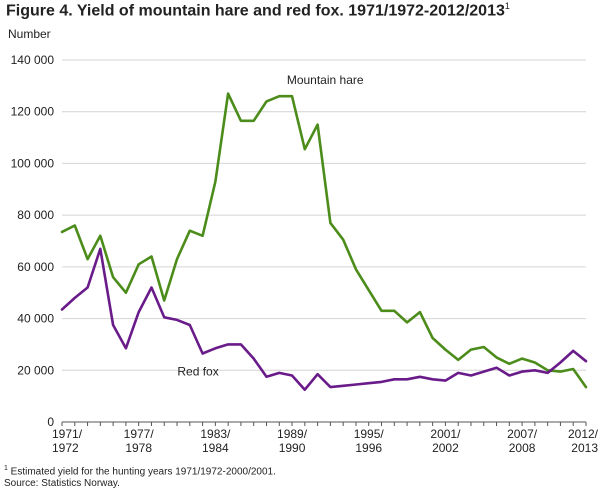  I want to click on y-axis-label: Number, so click(29, 34).